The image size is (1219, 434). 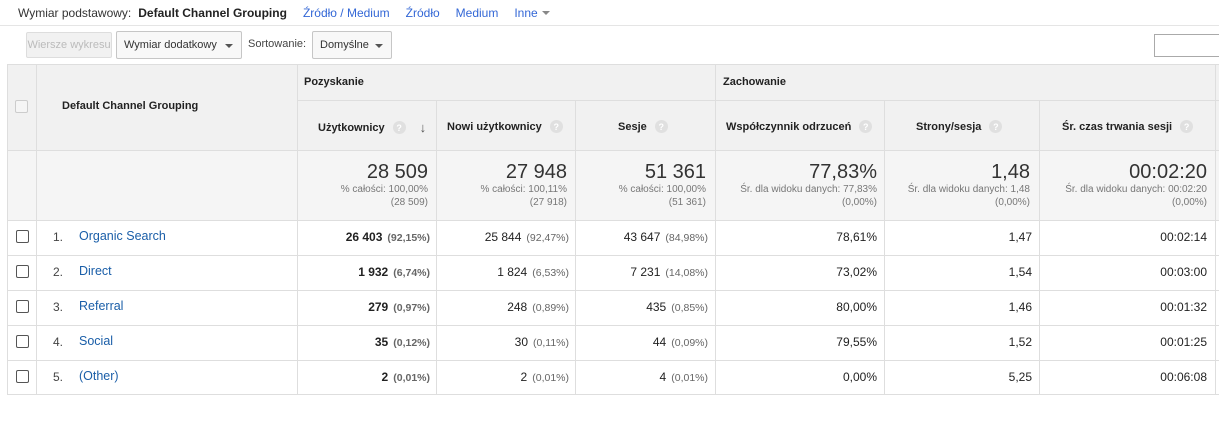 I want to click on column-header-bounce-rate: Współczynnik odrzuceń ?, so click(x=799, y=126).